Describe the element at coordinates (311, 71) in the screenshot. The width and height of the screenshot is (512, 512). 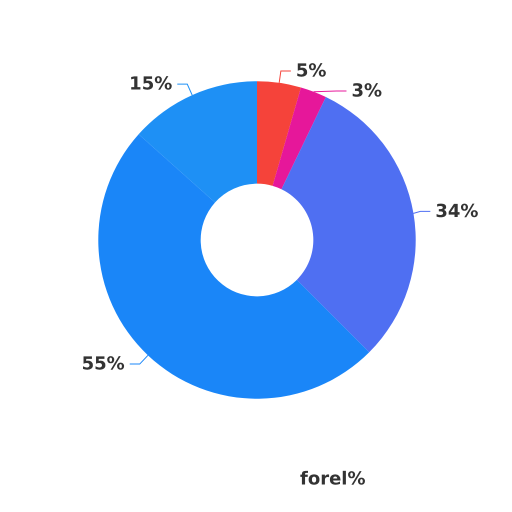
I see `data-label: 5%` at that location.